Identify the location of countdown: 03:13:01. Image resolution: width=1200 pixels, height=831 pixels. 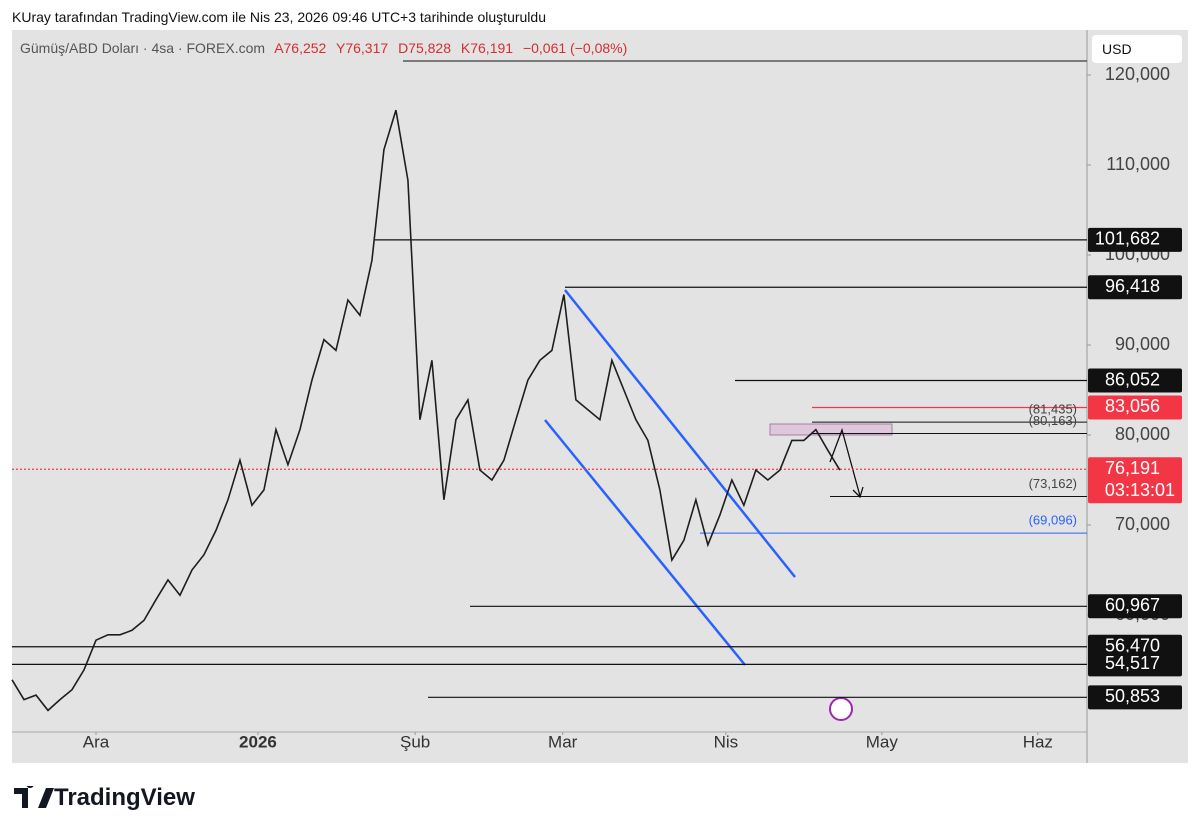
(1140, 490).